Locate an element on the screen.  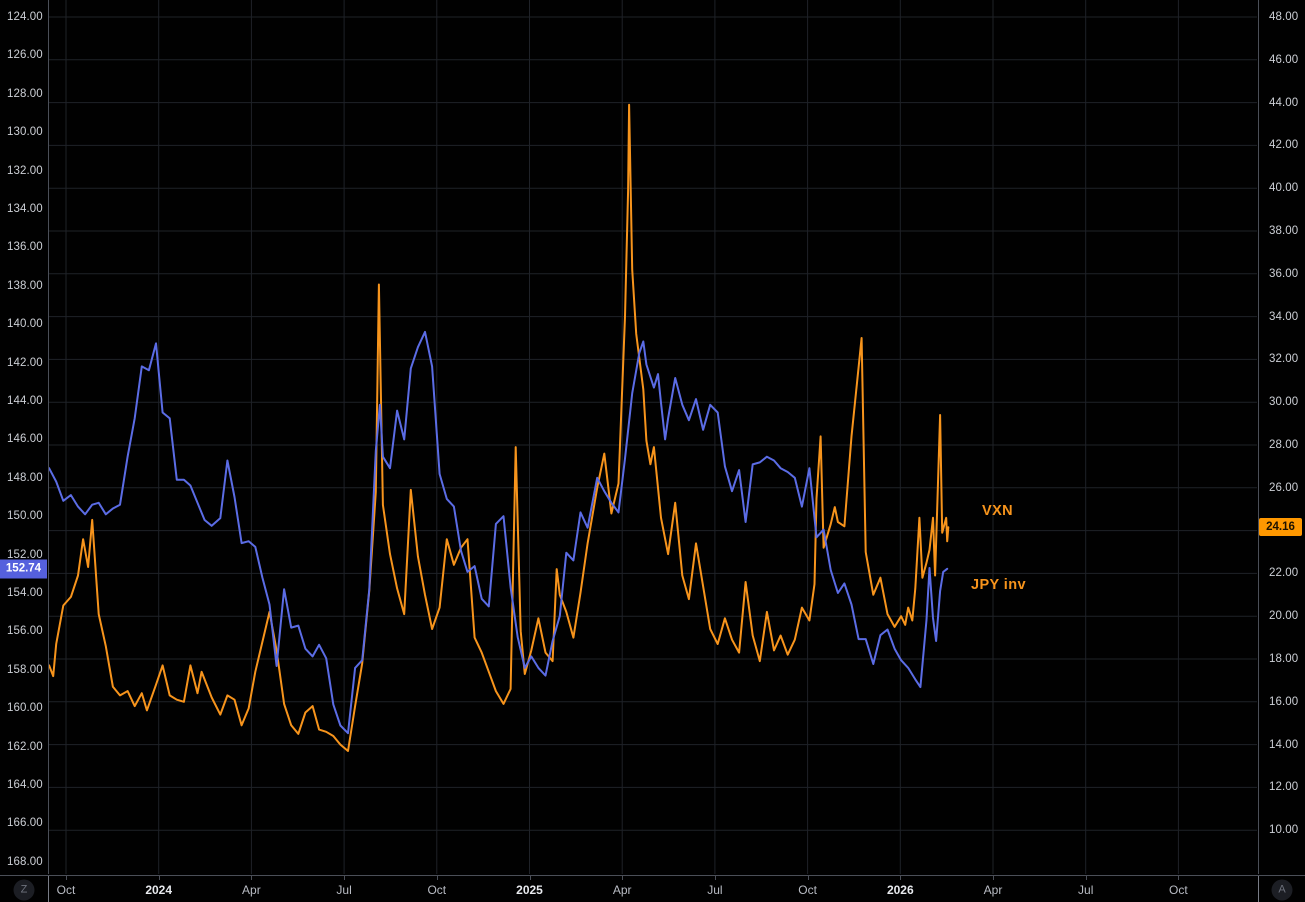
left-axis-tick: 136.00 is located at coordinates (25, 247).